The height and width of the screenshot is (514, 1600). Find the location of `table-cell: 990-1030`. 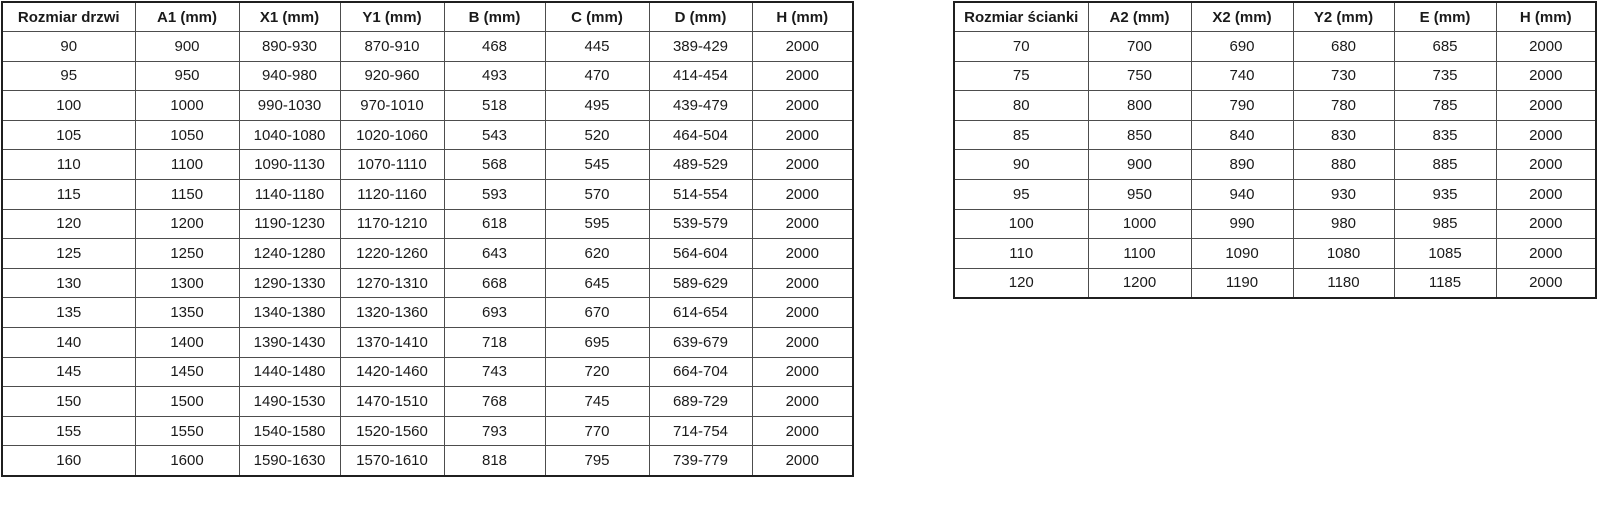

table-cell: 990-1030 is located at coordinates (289, 105).